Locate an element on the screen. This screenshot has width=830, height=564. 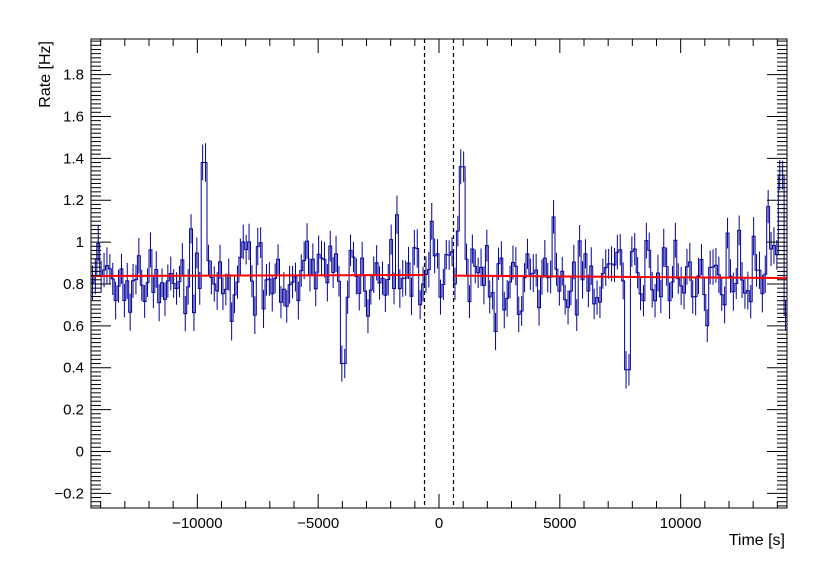
fit-layer is located at coordinates (439, 276).